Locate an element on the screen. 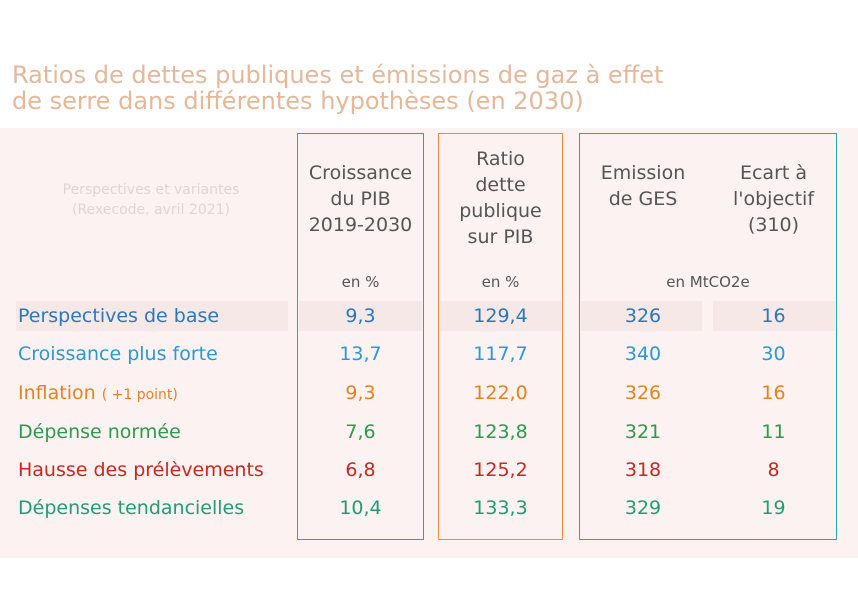 This screenshot has width=858, height=600. row-label: Perspectives de base is located at coordinates (118, 316).